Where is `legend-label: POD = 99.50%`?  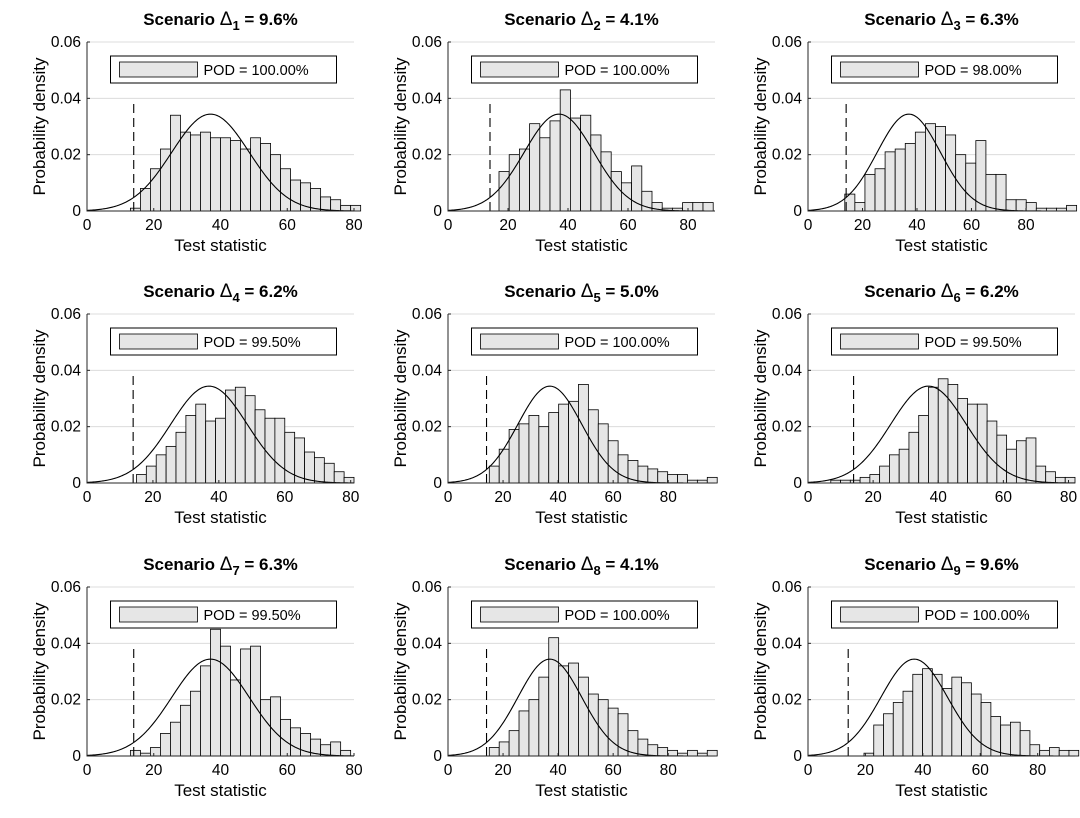 legend-label: POD = 99.50% is located at coordinates (252, 616).